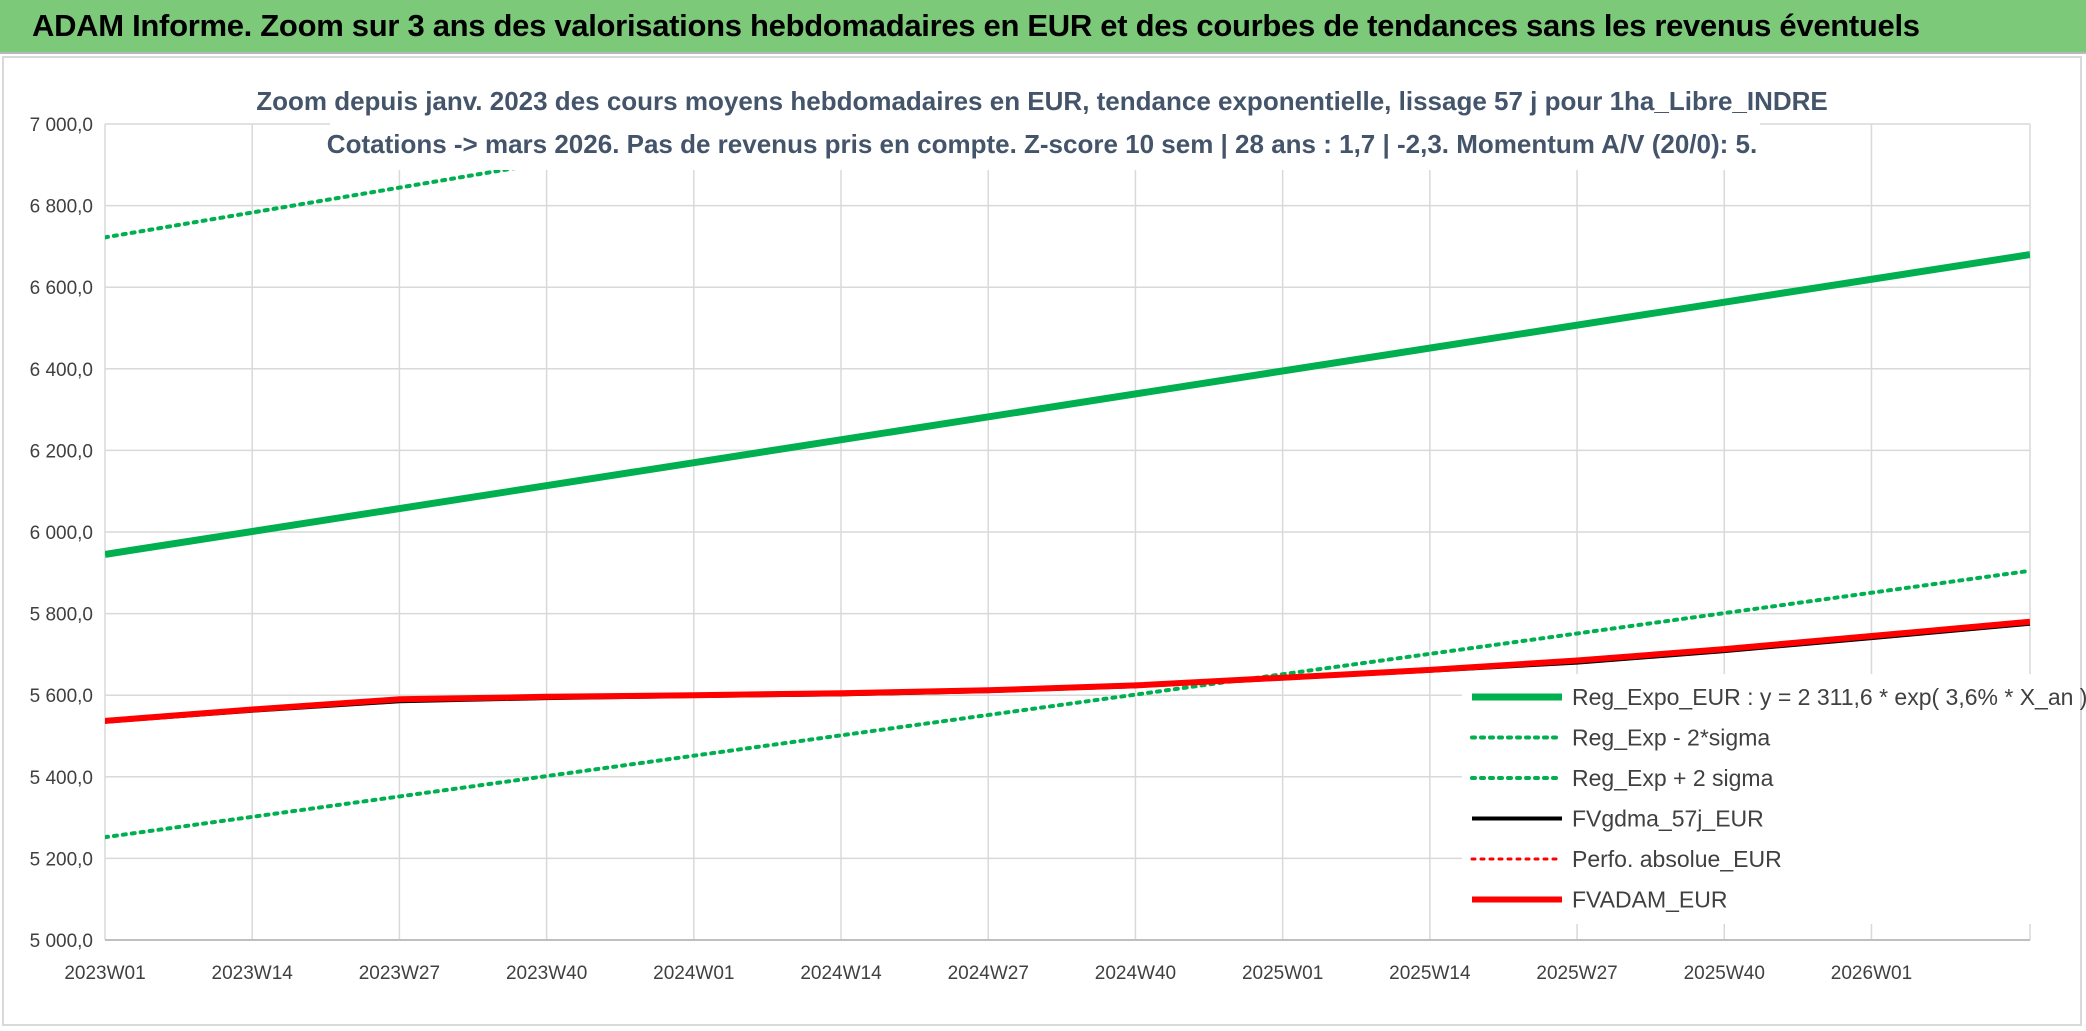 The height and width of the screenshot is (1031, 2086). Describe the element at coordinates (61, 288) in the screenshot. I see `y-tick-label: 6 600,0` at that location.